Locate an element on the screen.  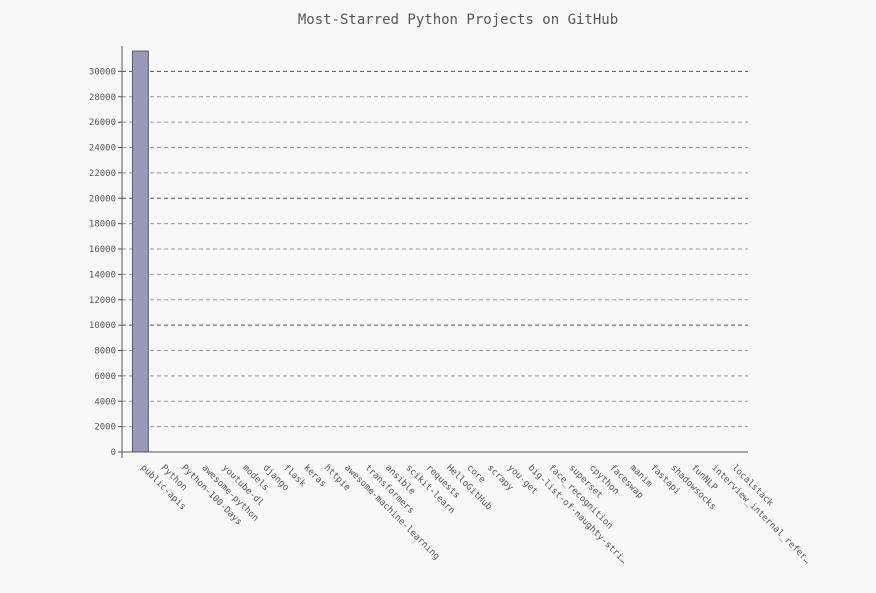
y-tick-label: 30000 is located at coordinates (102, 72).